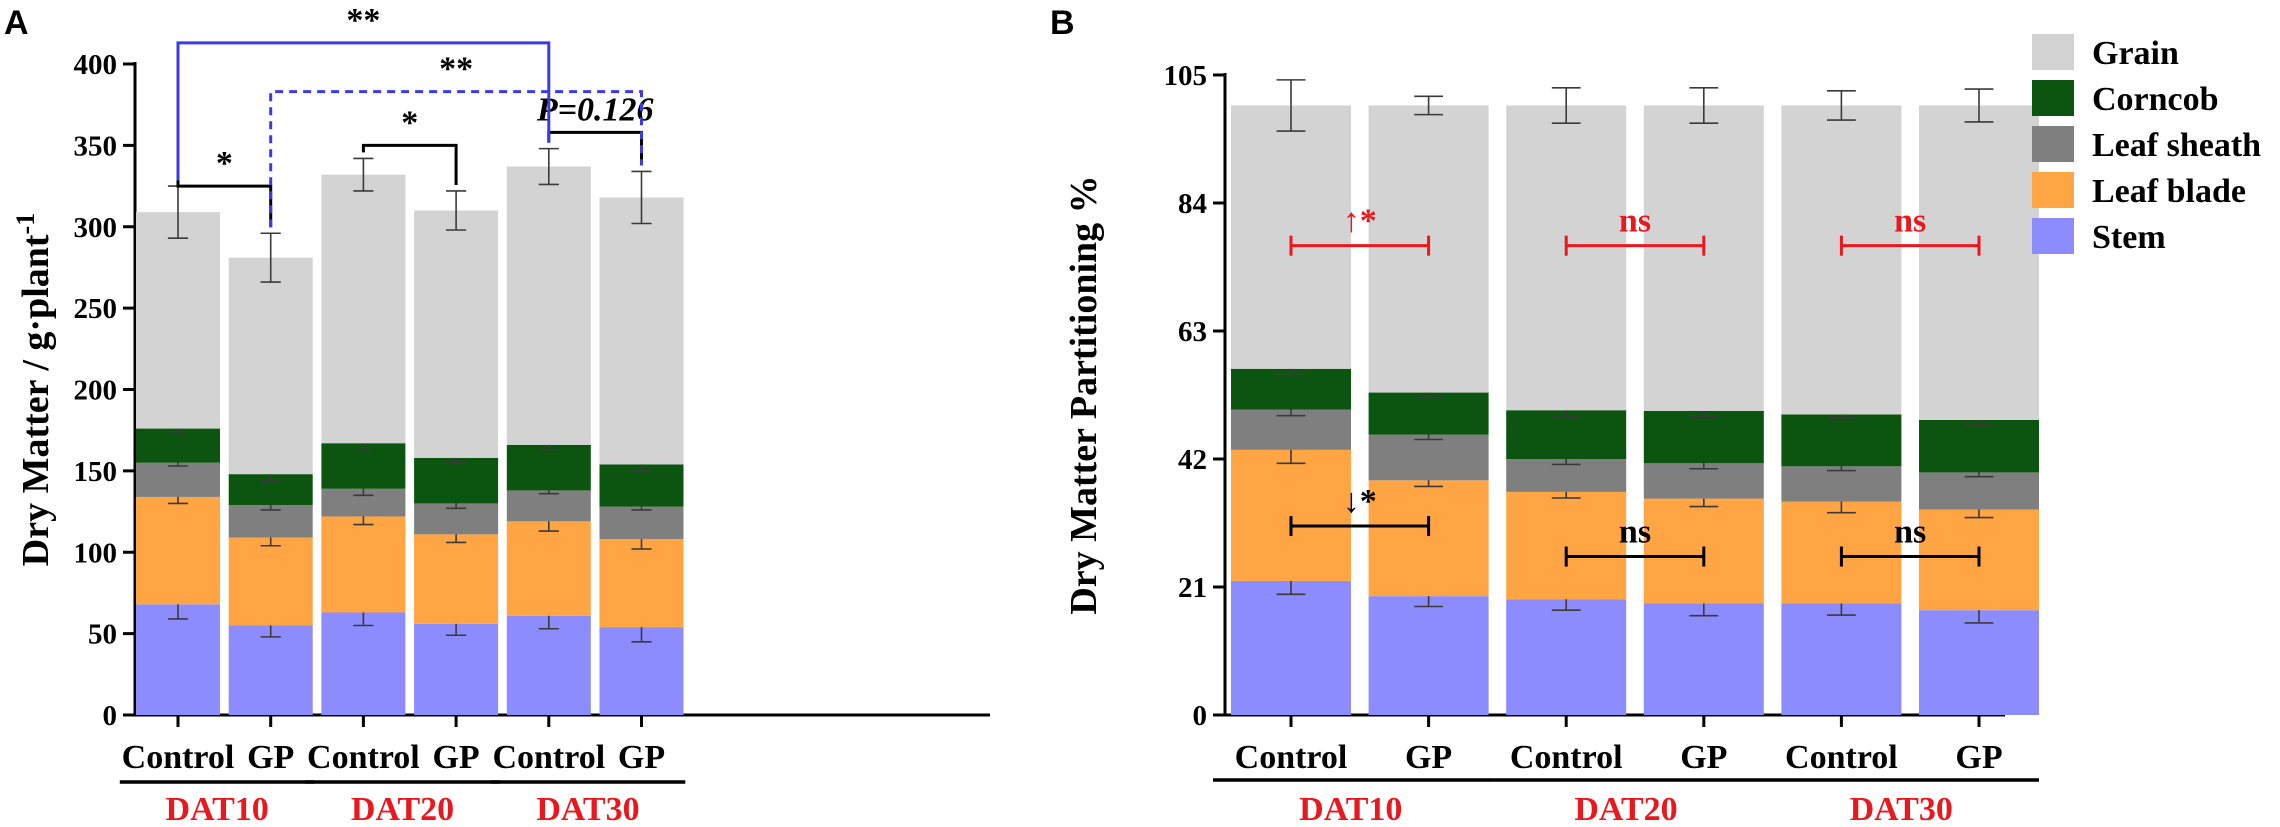 This screenshot has height=827, width=2280. Describe the element at coordinates (2053, 190) in the screenshot. I see `legend-swatch-leaf-blade` at that location.